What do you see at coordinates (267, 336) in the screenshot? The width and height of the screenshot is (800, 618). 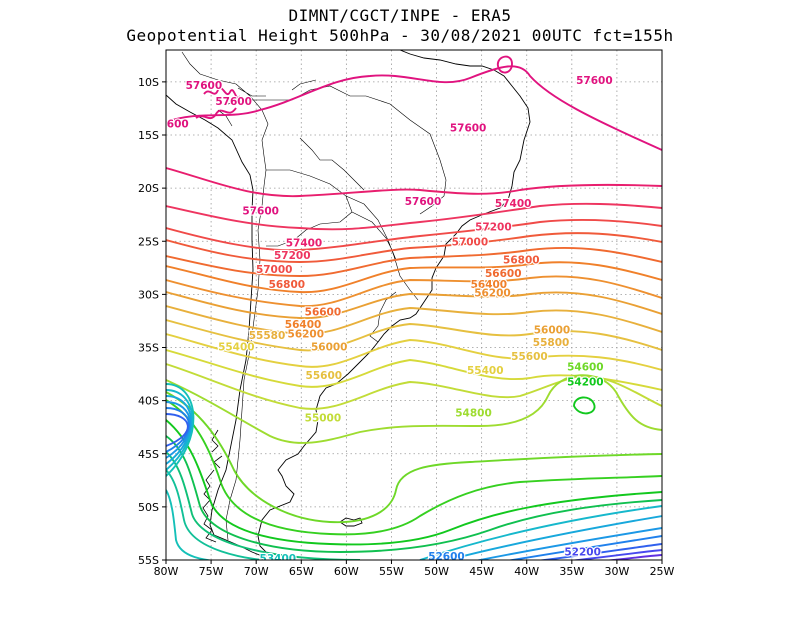 I see `contour-label: 55580` at bounding box center [267, 336].